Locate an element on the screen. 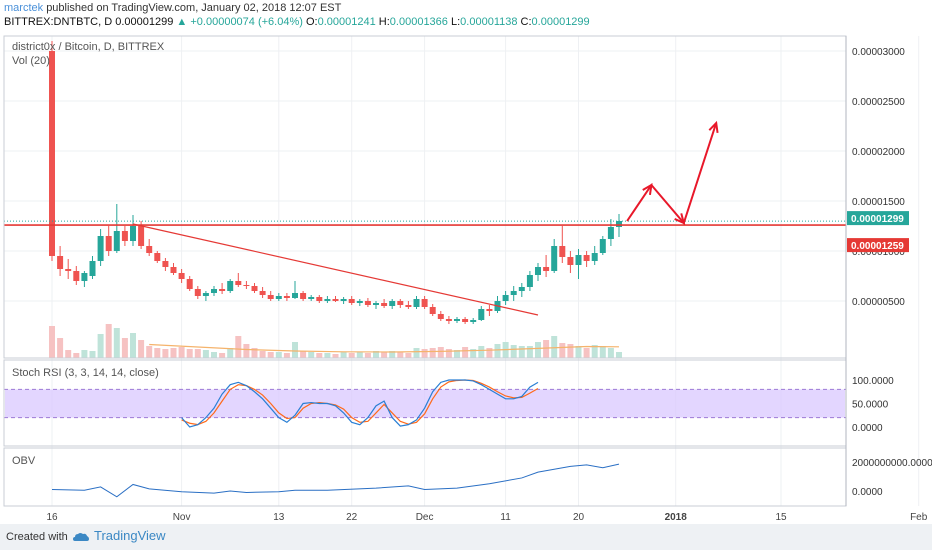  stoch-rsi-title: Stoch RSI (3, 3, 14, 14, close) is located at coordinates (85, 373).